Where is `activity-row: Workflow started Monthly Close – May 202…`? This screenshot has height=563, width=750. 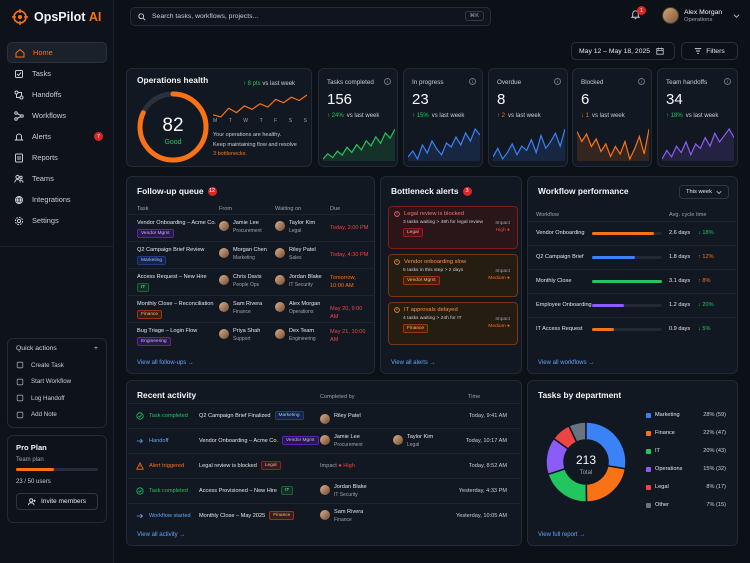 activity-row: Workflow started Monthly Close – May 202… is located at coordinates (324, 515).